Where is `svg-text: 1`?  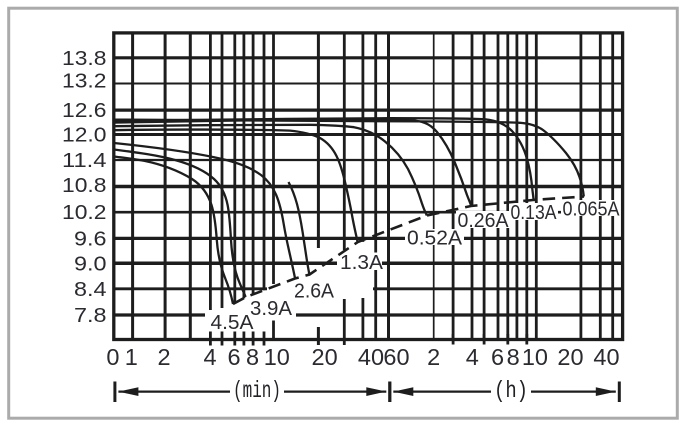 svg-text: 1 is located at coordinates (131, 357).